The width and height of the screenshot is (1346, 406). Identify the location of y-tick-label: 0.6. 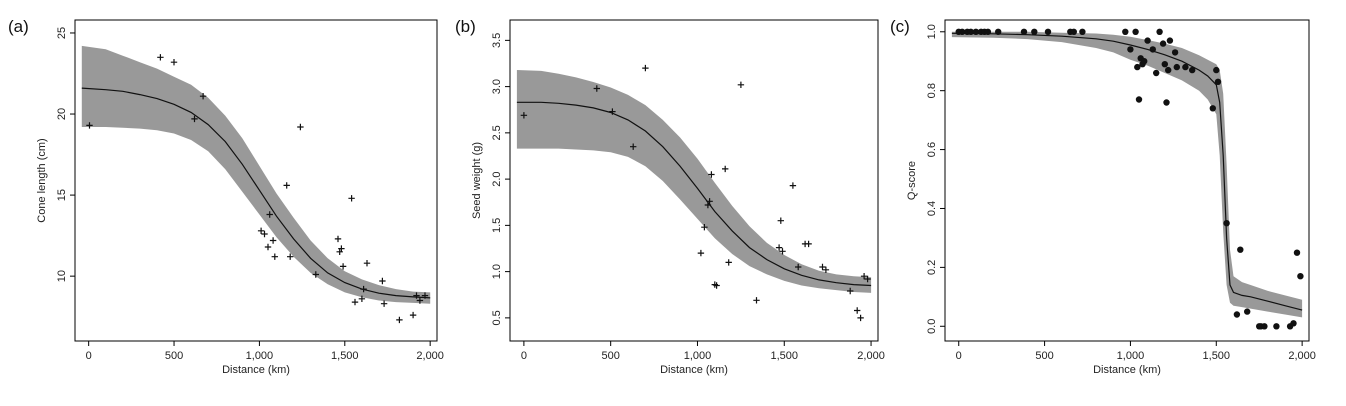
(932, 149).